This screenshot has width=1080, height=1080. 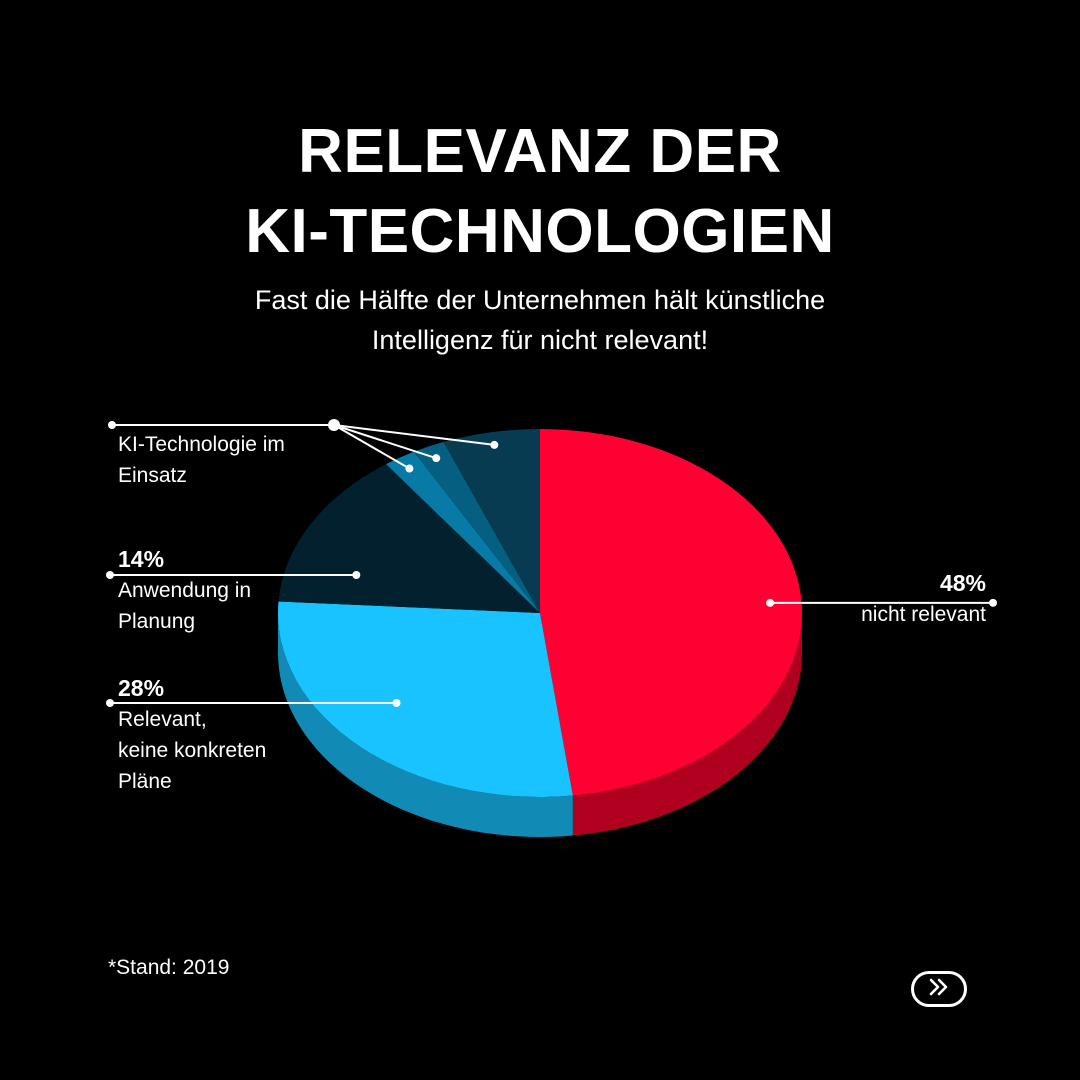 What do you see at coordinates (162, 719) in the screenshot?
I see `label-relevant-line-1: Relevant,` at bounding box center [162, 719].